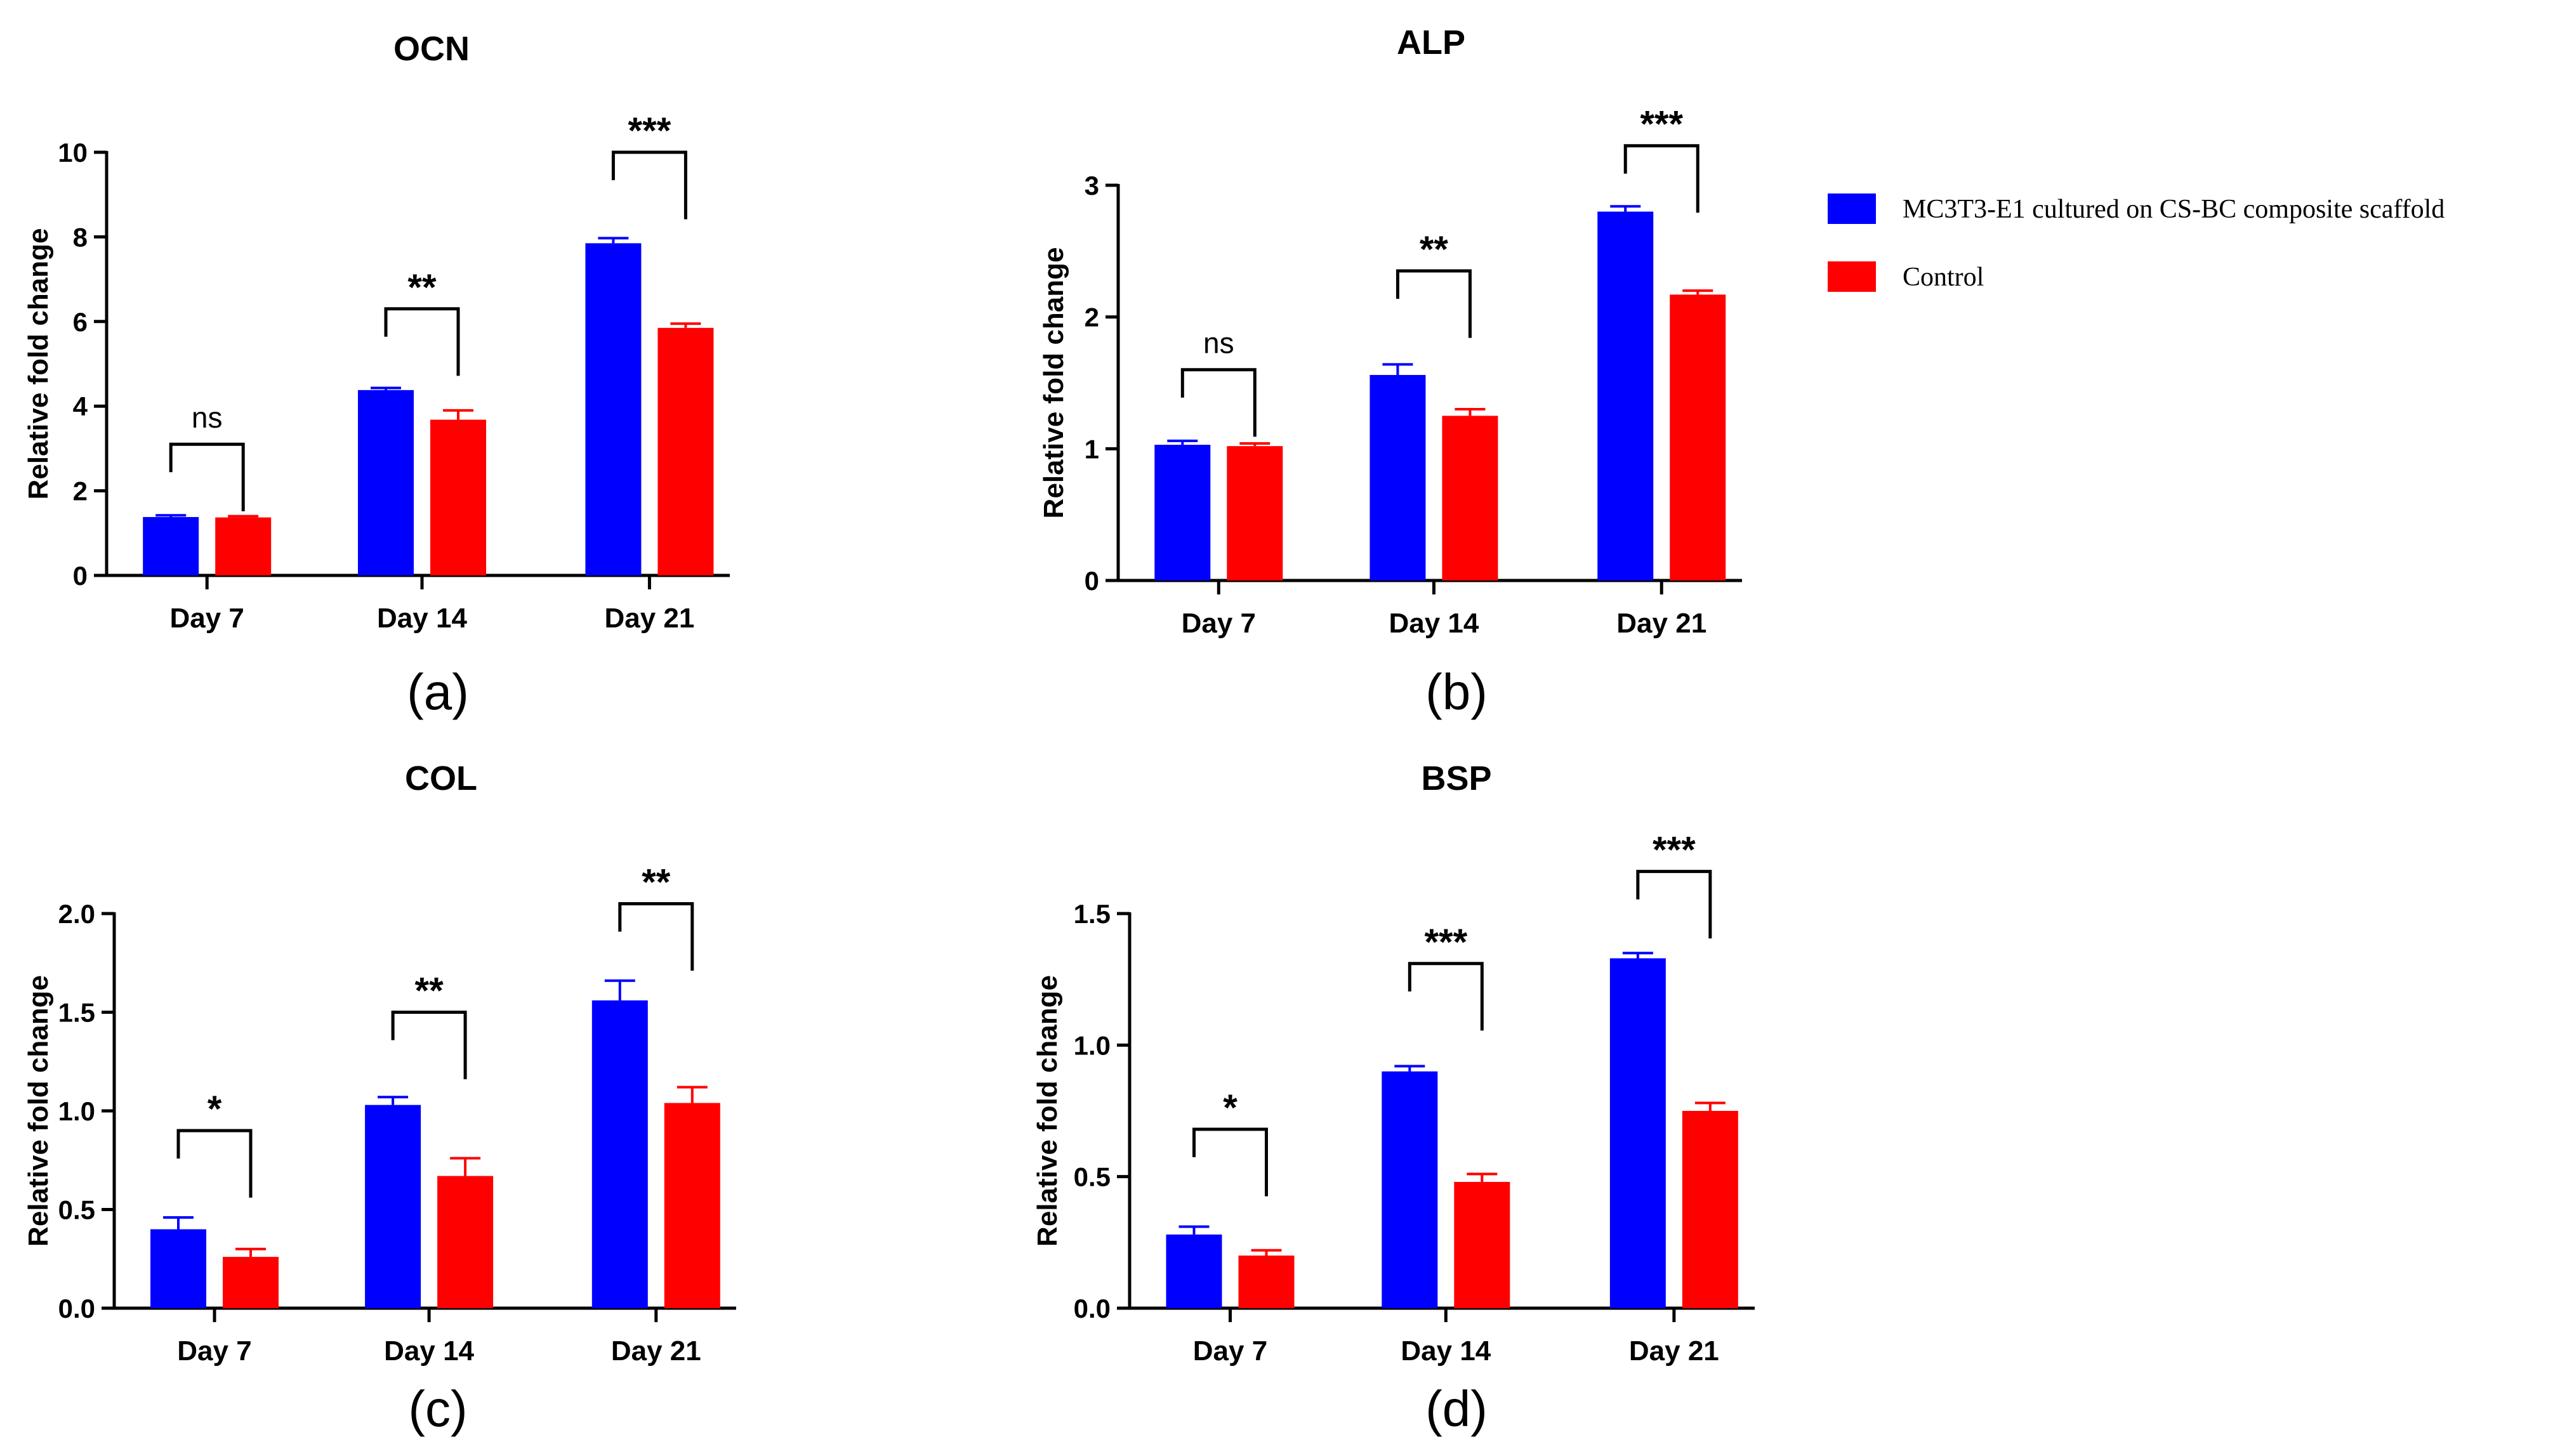  I want to click on chart-title: COL, so click(441, 778).